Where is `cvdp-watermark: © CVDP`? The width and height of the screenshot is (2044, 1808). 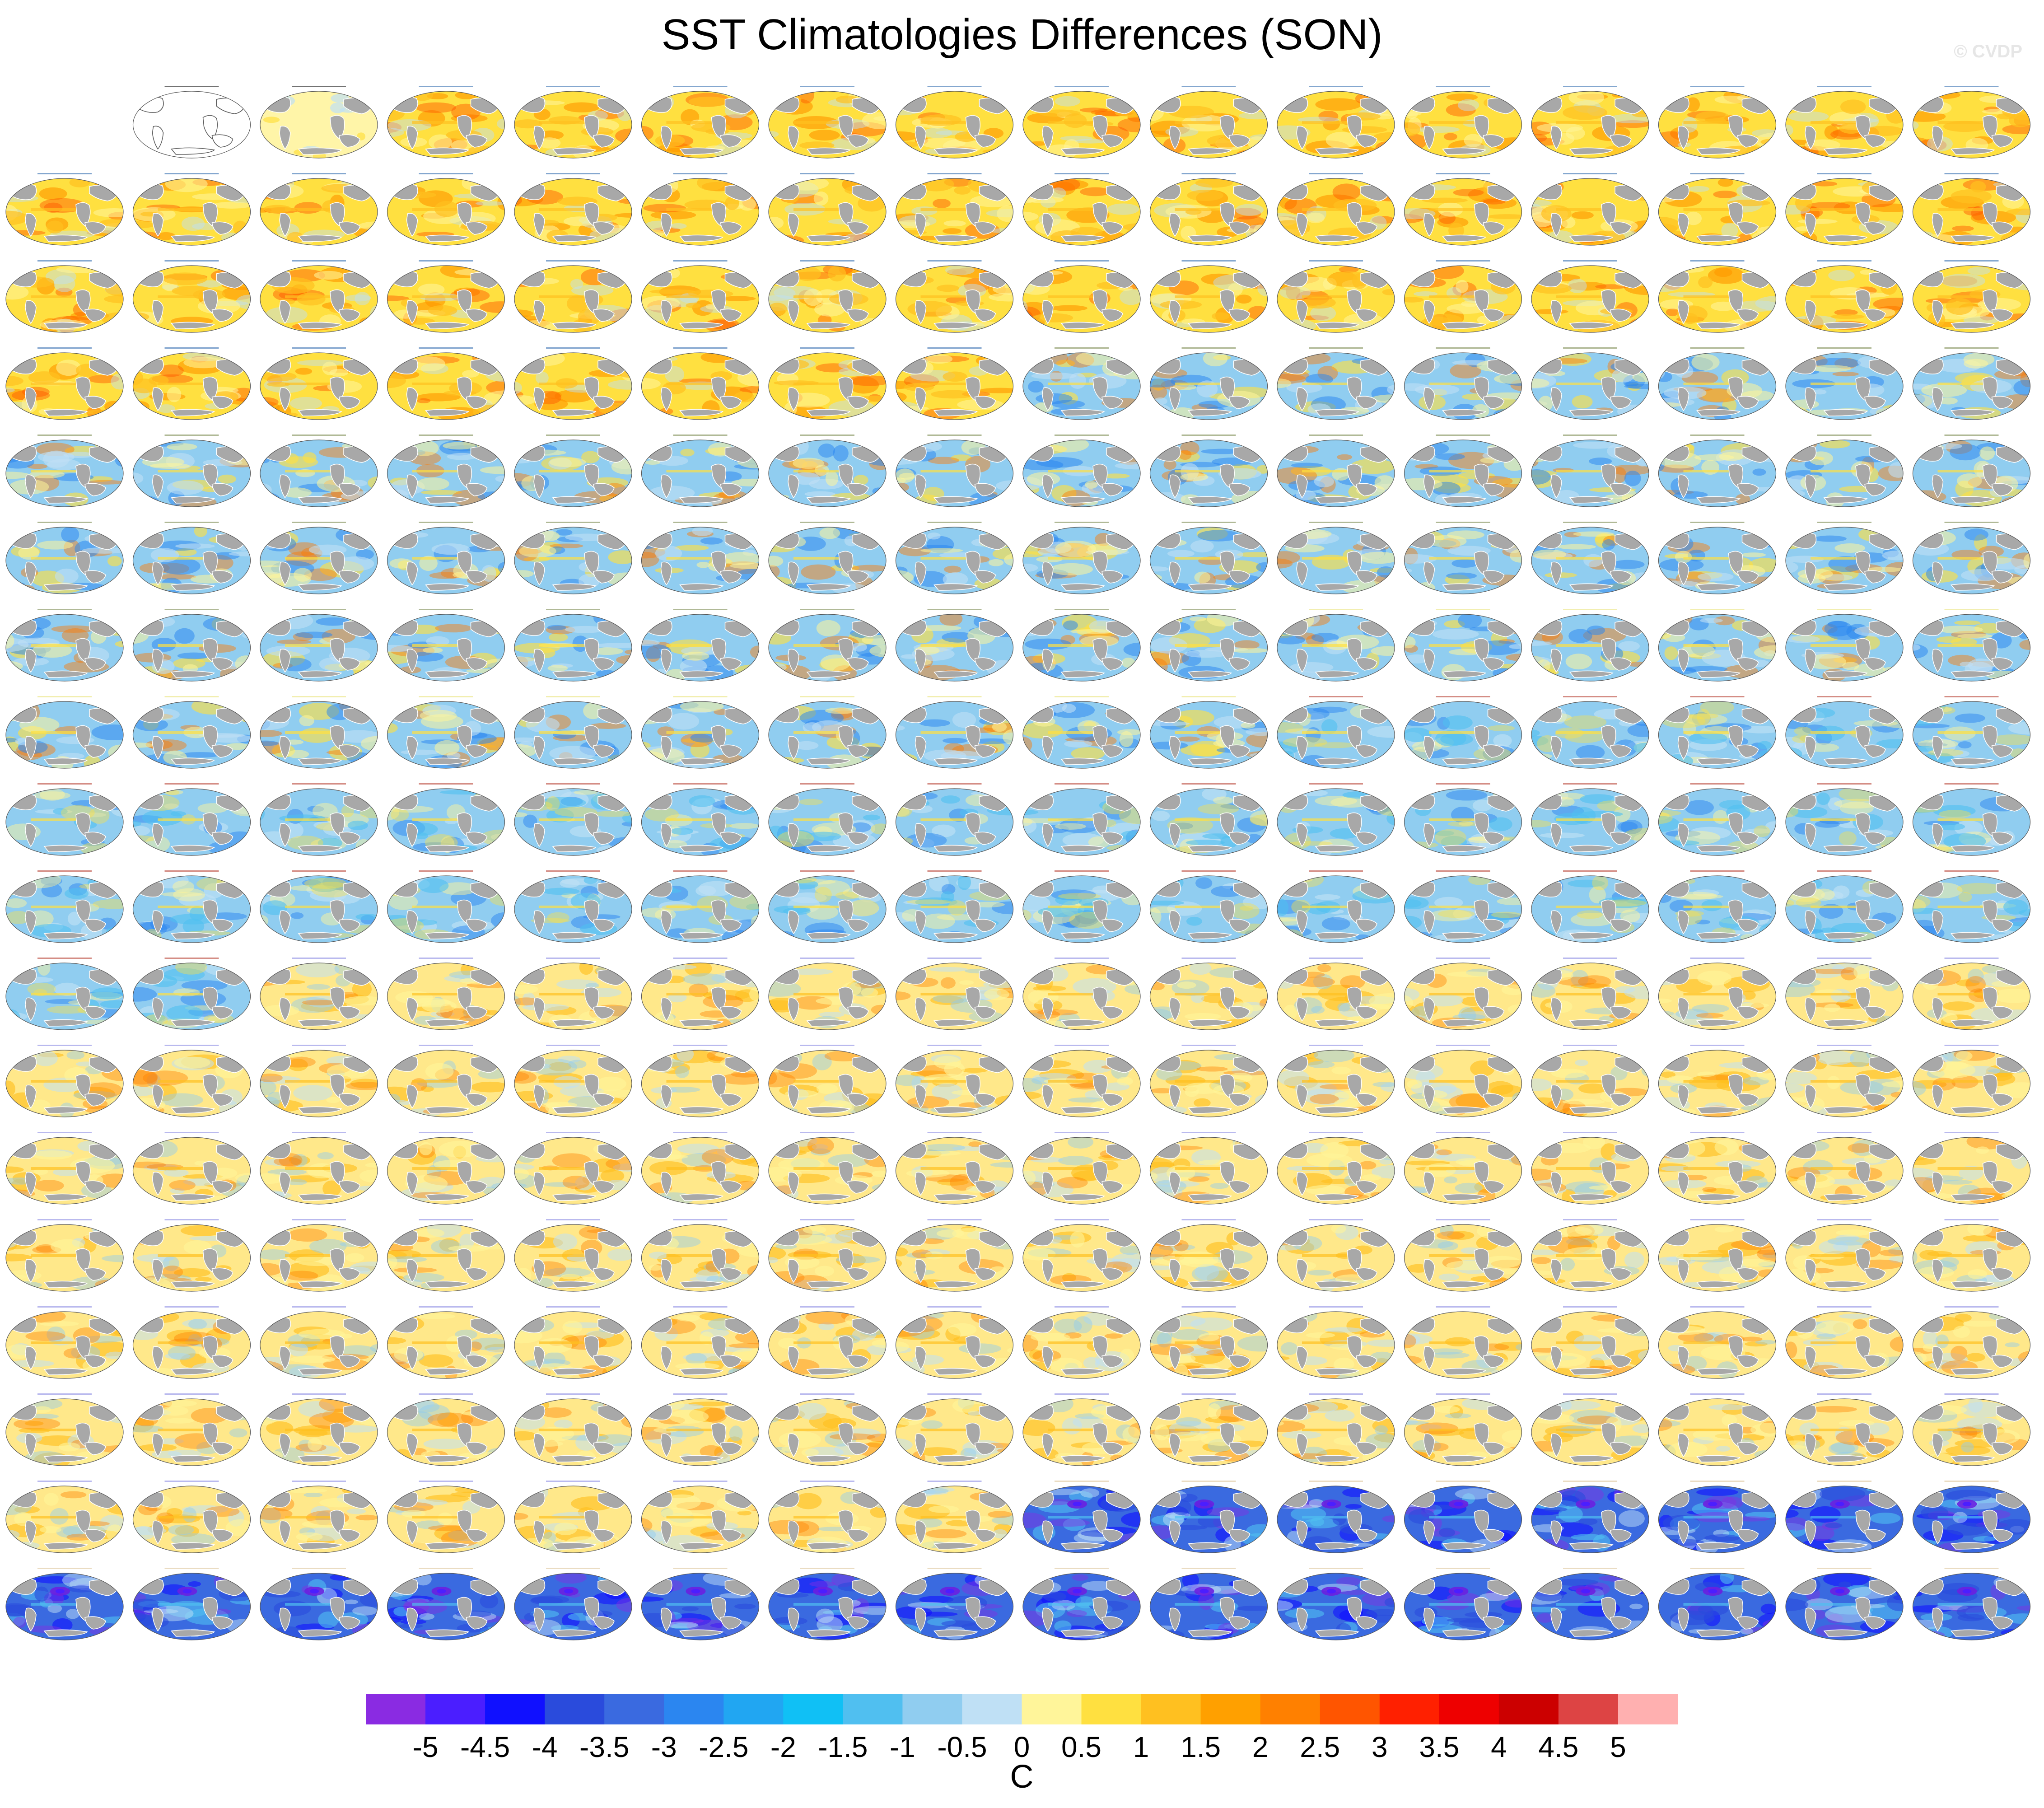 cvdp-watermark: © CVDP is located at coordinates (1988, 51).